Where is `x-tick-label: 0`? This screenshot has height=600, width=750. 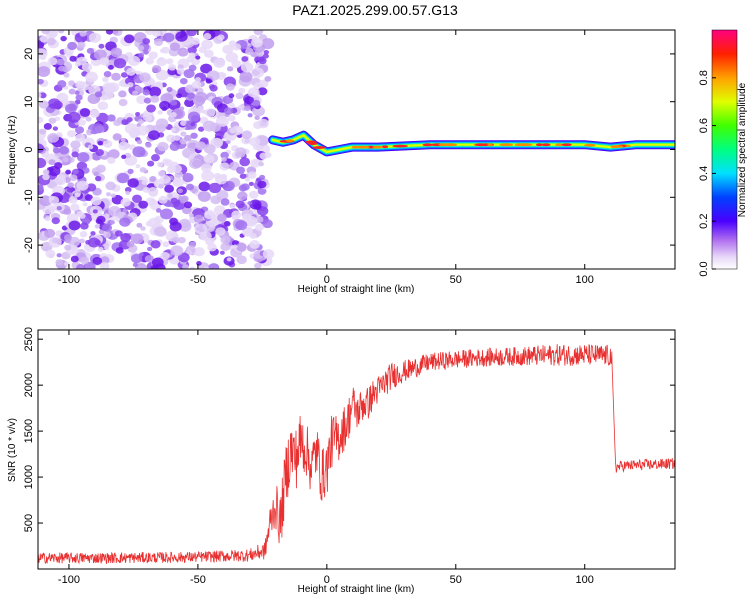
x-tick-label: 0 is located at coordinates (327, 580).